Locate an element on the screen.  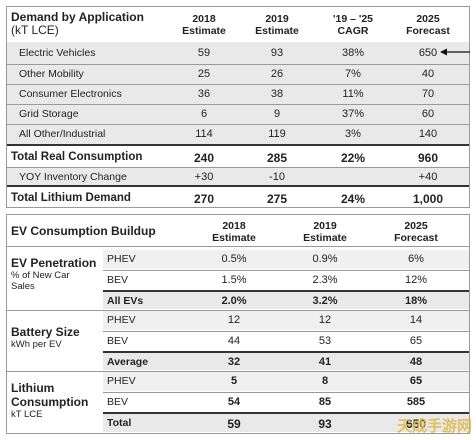
battery-size-title: Battery Size is located at coordinates (45, 332).